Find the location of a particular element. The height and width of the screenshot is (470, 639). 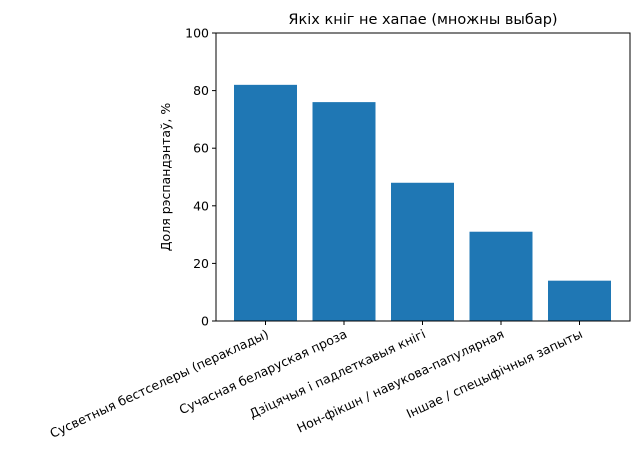

y-tick-label: 100 is located at coordinates (197, 33).